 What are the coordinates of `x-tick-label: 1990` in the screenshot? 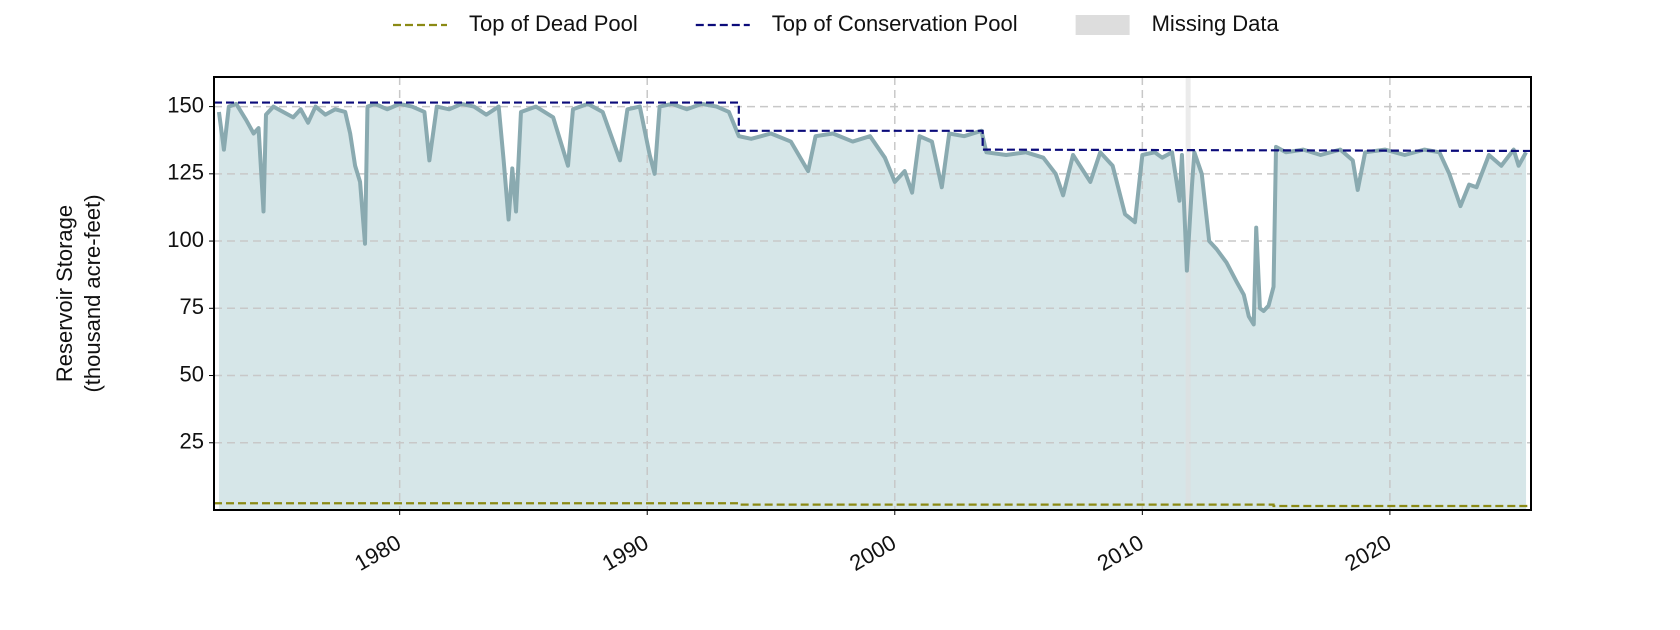 It's located at (625, 553).